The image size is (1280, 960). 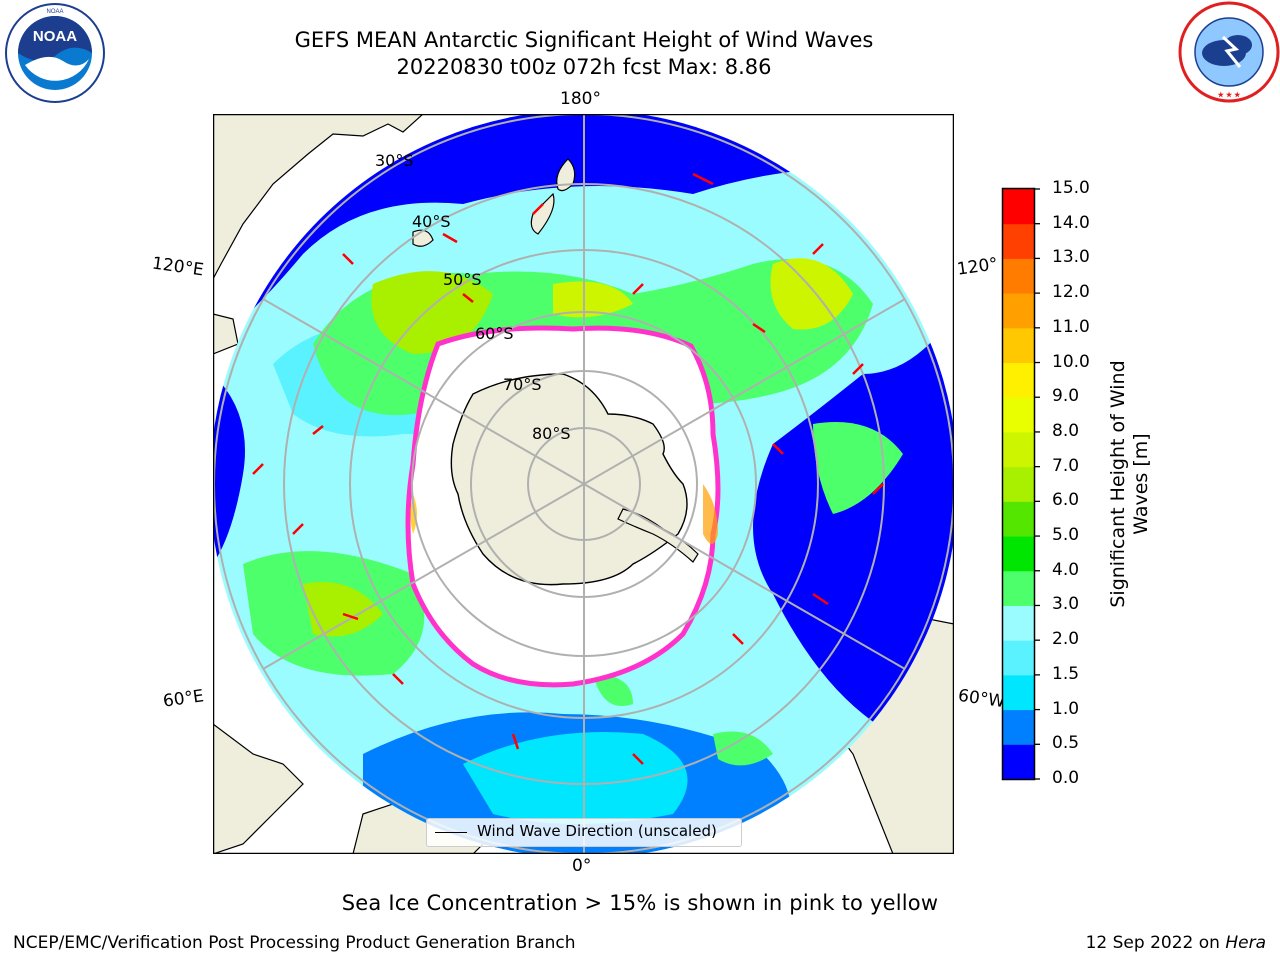 What do you see at coordinates (1118, 484) in the screenshot?
I see `colorbar-label-line1: Significant Height of Wind` at bounding box center [1118, 484].